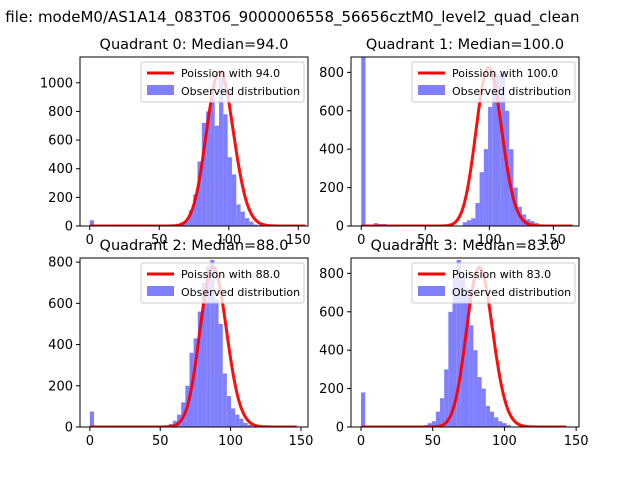 This screenshot has width=640, height=480. I want to click on y-tick-label: 1000, so click(56, 83).